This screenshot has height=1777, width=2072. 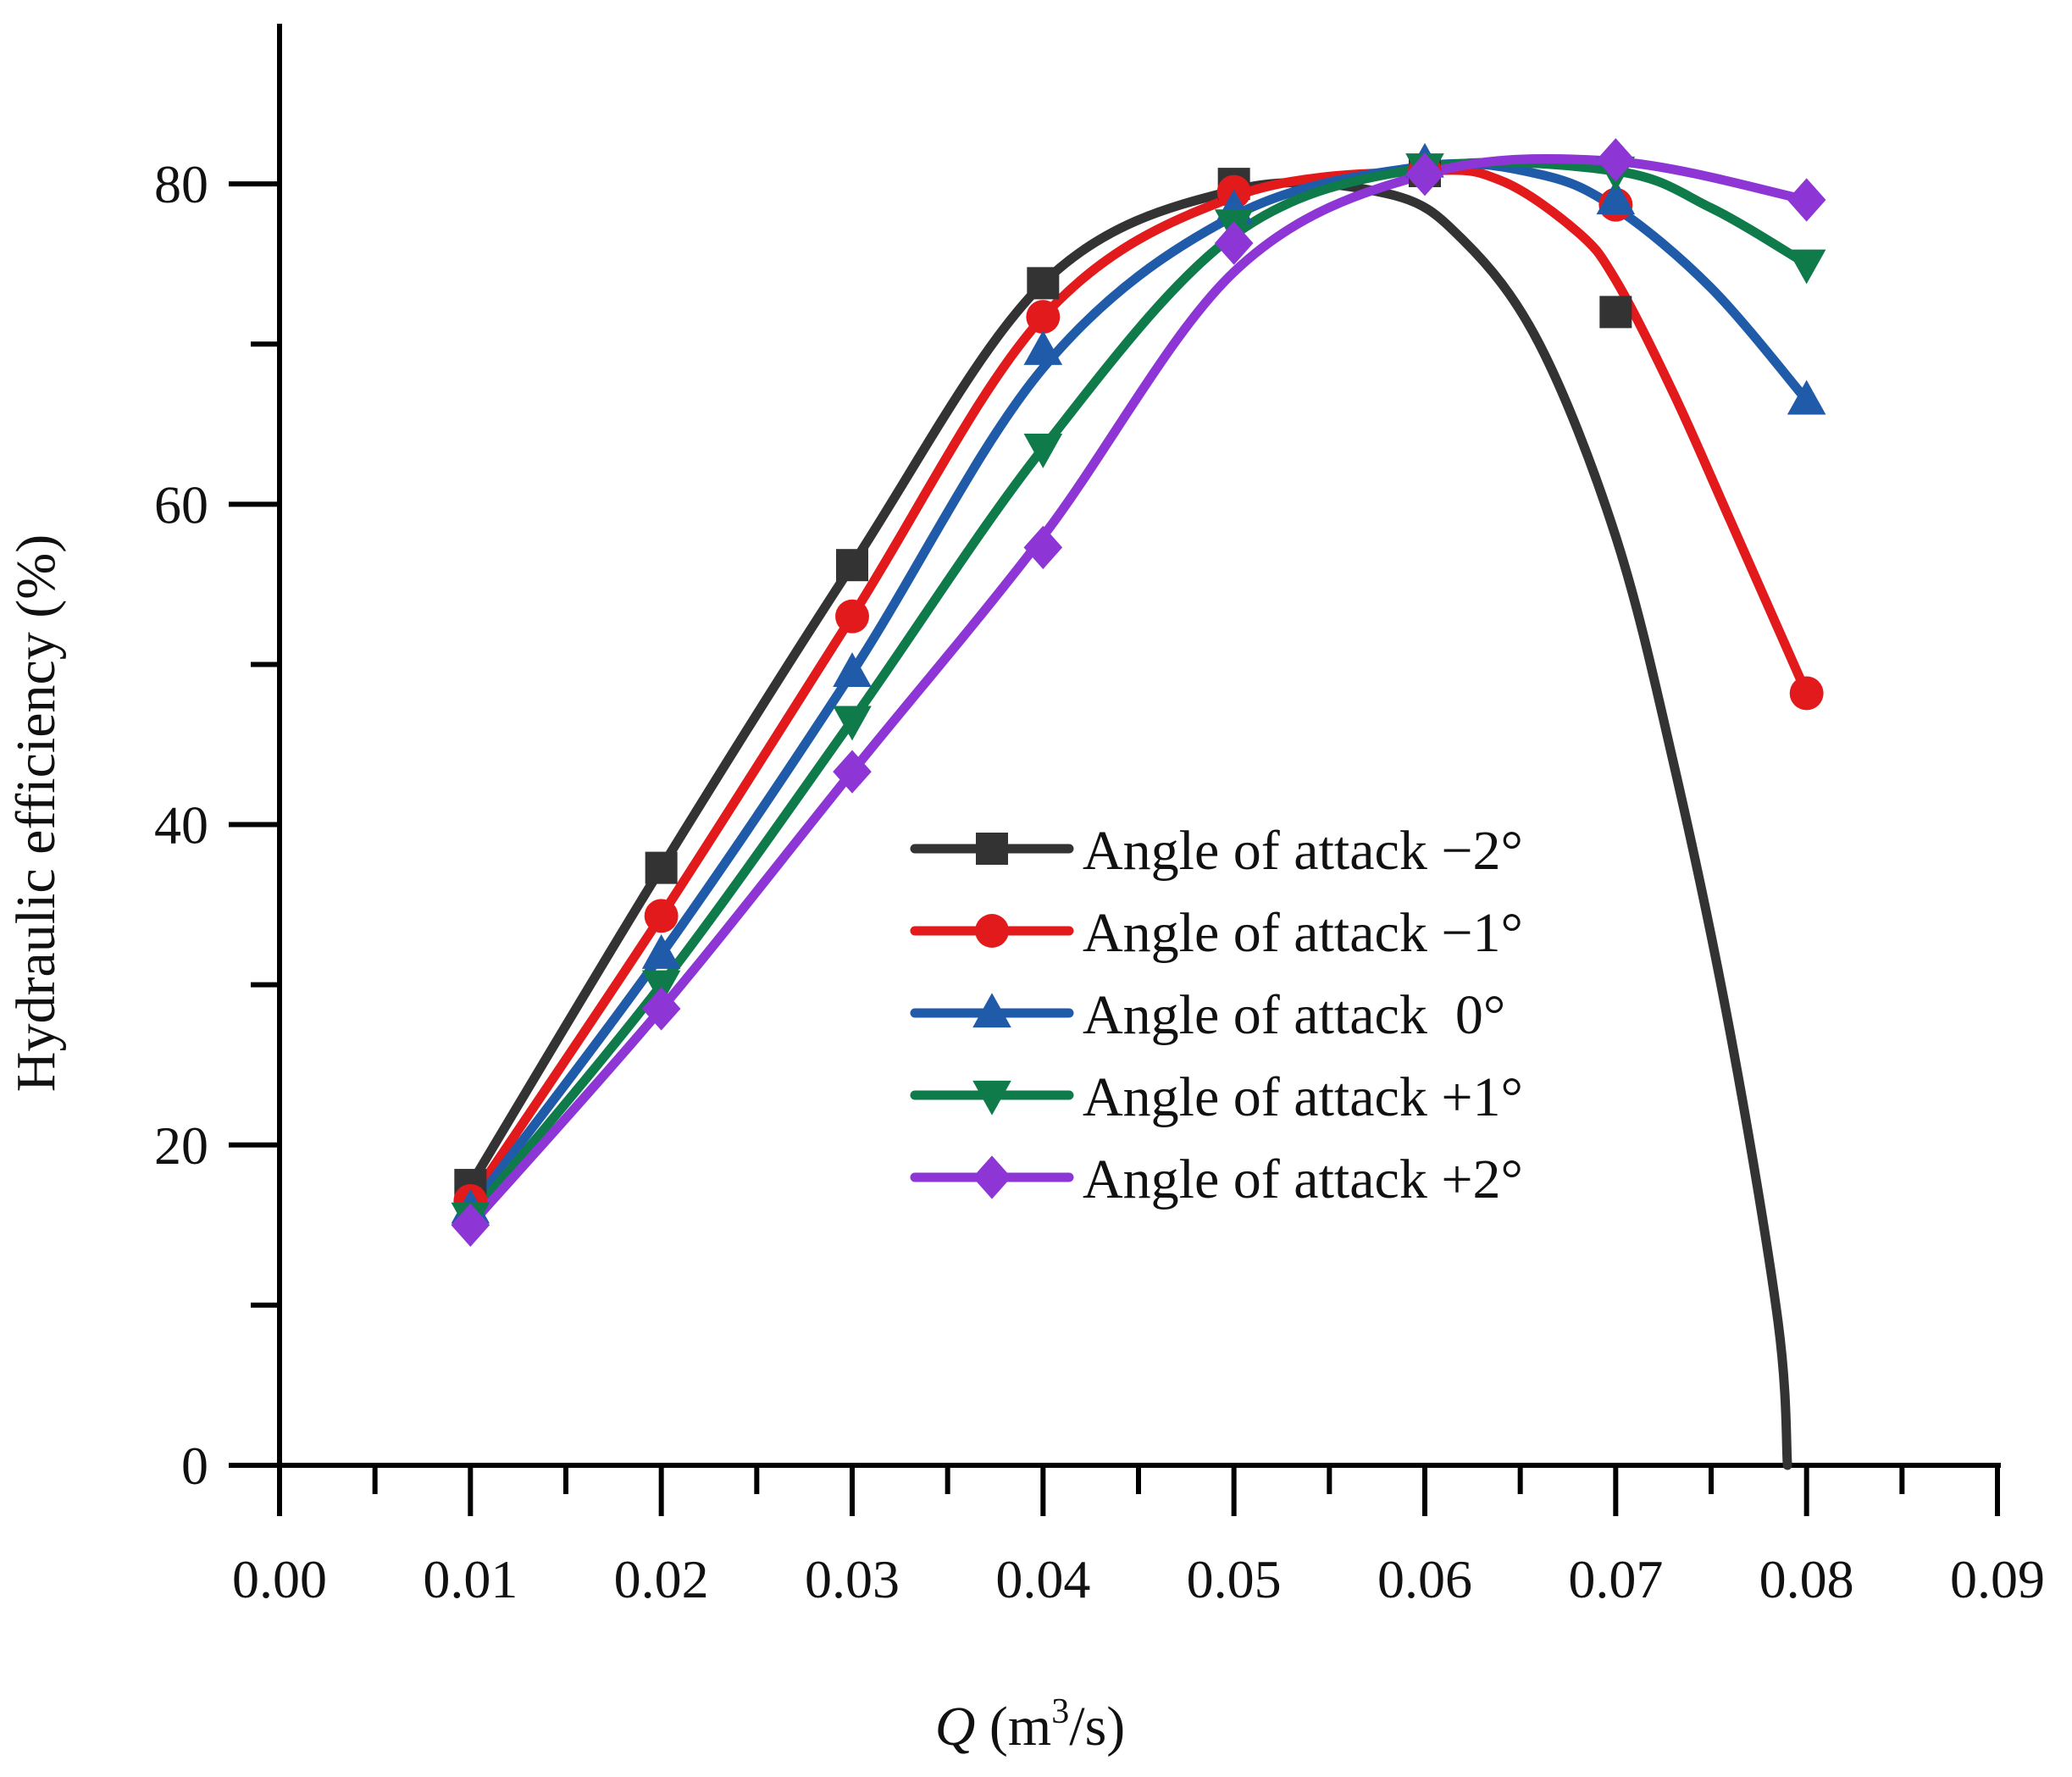 I want to click on x-tick-label: 0.00, so click(x=279, y=1579).